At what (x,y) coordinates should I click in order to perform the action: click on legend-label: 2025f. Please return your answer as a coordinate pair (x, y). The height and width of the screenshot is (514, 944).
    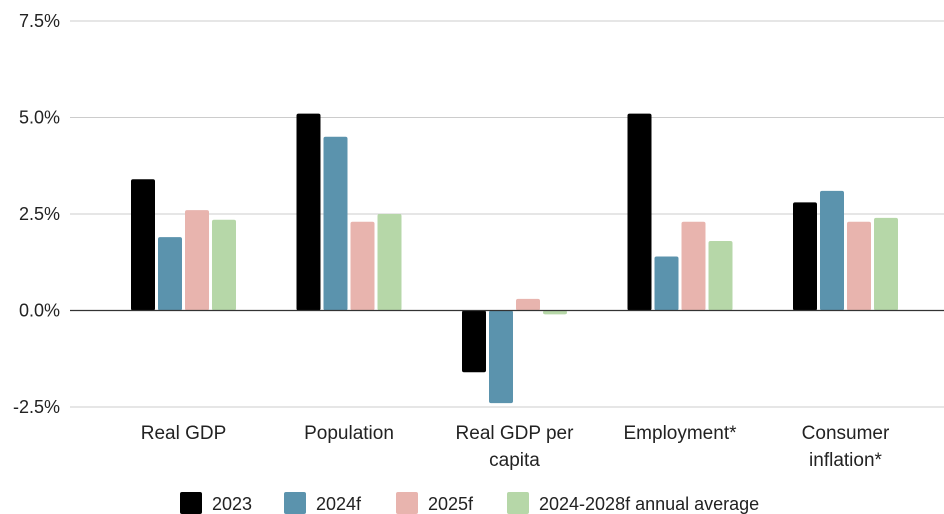
    Looking at the image, I should click on (451, 504).